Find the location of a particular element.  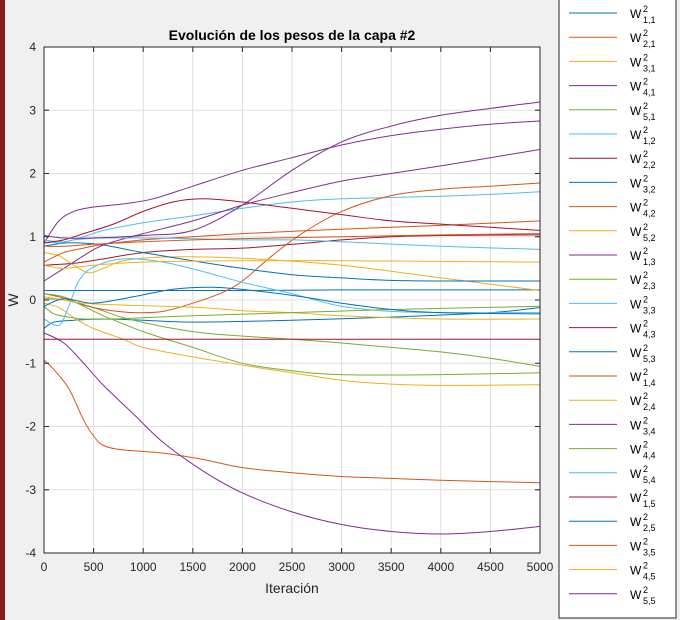

legend-label-sub: 5,3 is located at coordinates (649, 359).